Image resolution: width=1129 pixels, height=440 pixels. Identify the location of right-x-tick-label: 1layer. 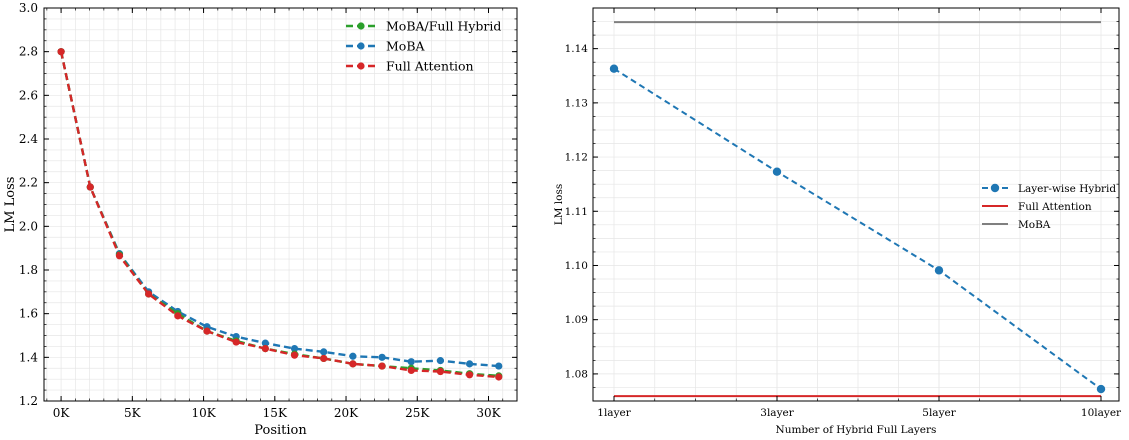
(614, 413).